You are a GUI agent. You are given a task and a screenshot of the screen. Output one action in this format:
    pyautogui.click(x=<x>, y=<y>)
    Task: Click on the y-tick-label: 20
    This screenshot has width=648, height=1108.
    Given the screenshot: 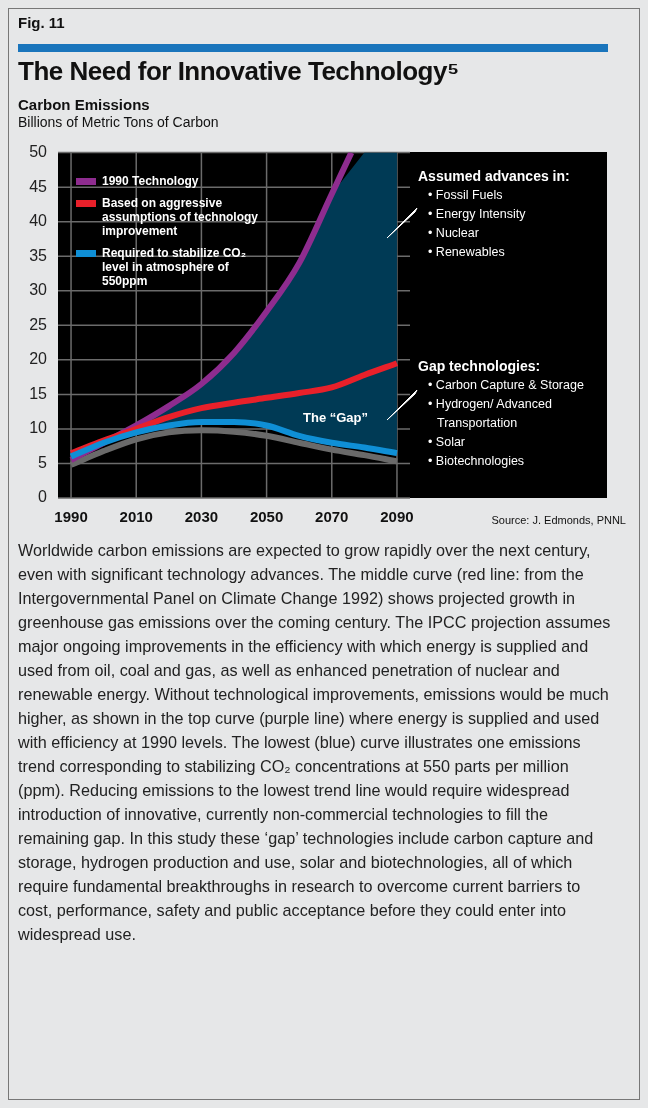 What is the action you would take?
    pyautogui.click(x=38, y=359)
    